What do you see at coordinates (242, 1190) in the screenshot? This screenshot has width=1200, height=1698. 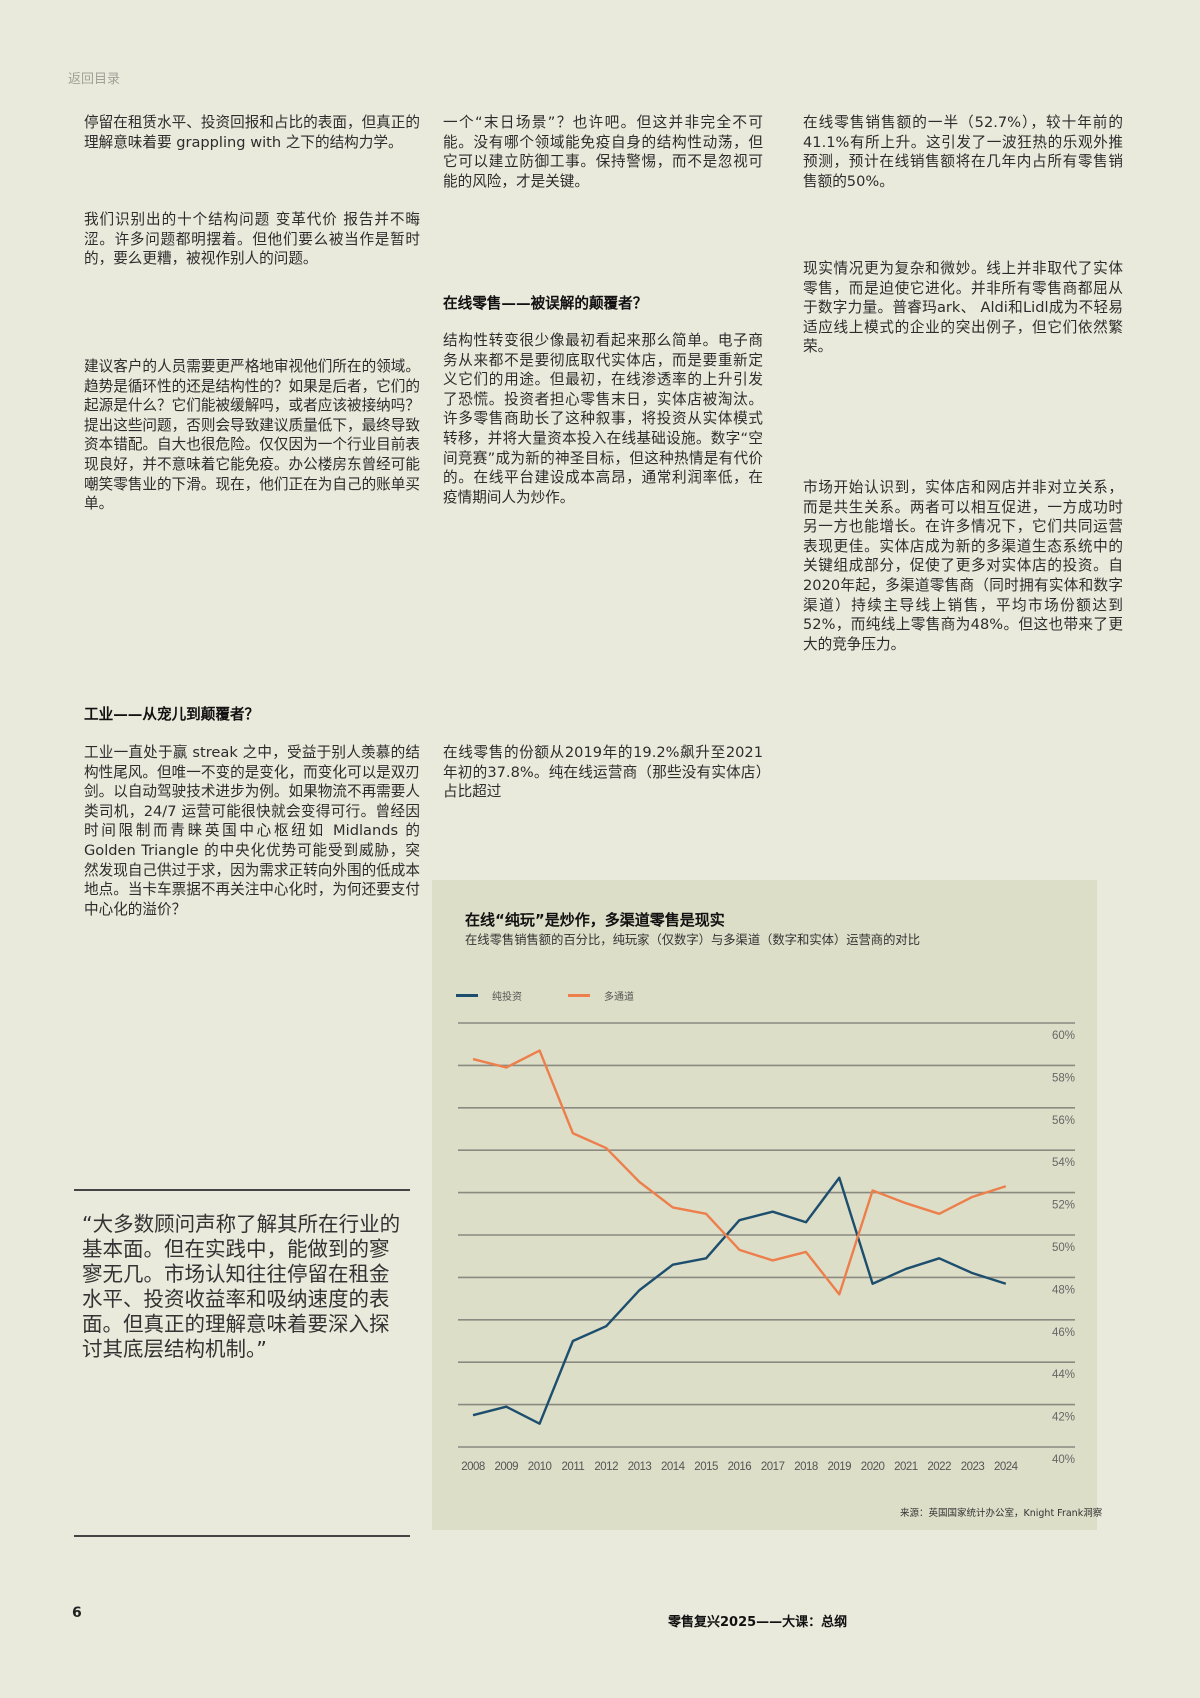 I see `quote-top-rule` at bounding box center [242, 1190].